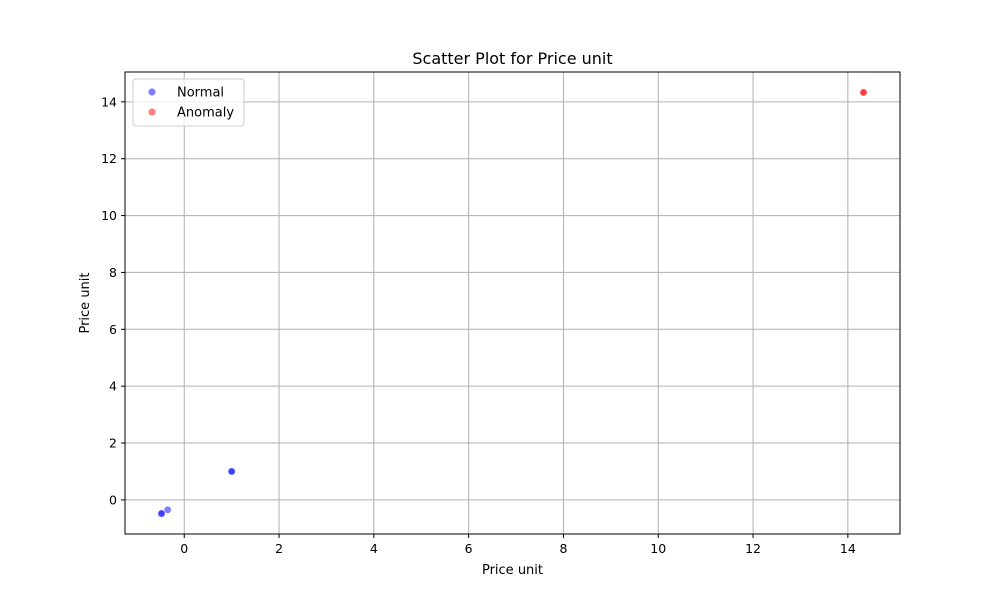  I want to click on y-tick-label: 12, so click(109, 158).